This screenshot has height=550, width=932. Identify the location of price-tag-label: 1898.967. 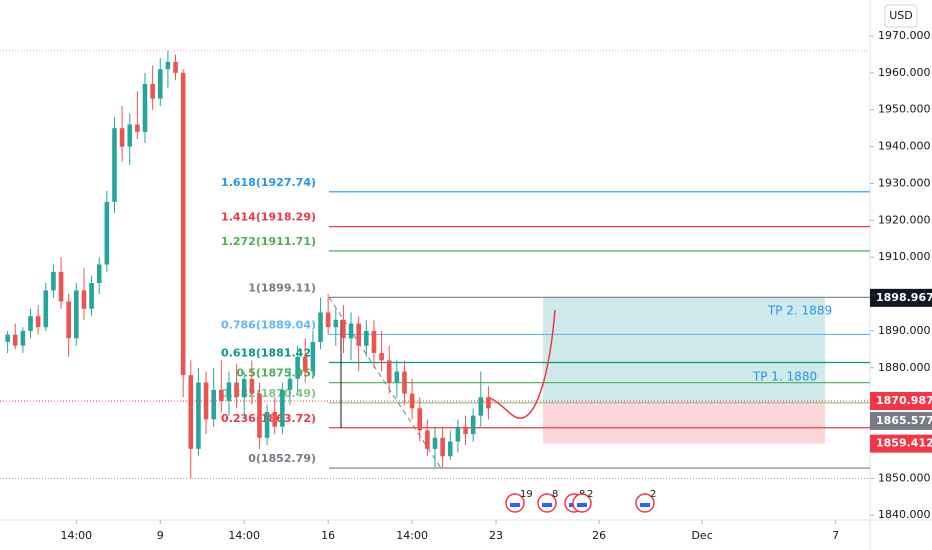
(904, 297).